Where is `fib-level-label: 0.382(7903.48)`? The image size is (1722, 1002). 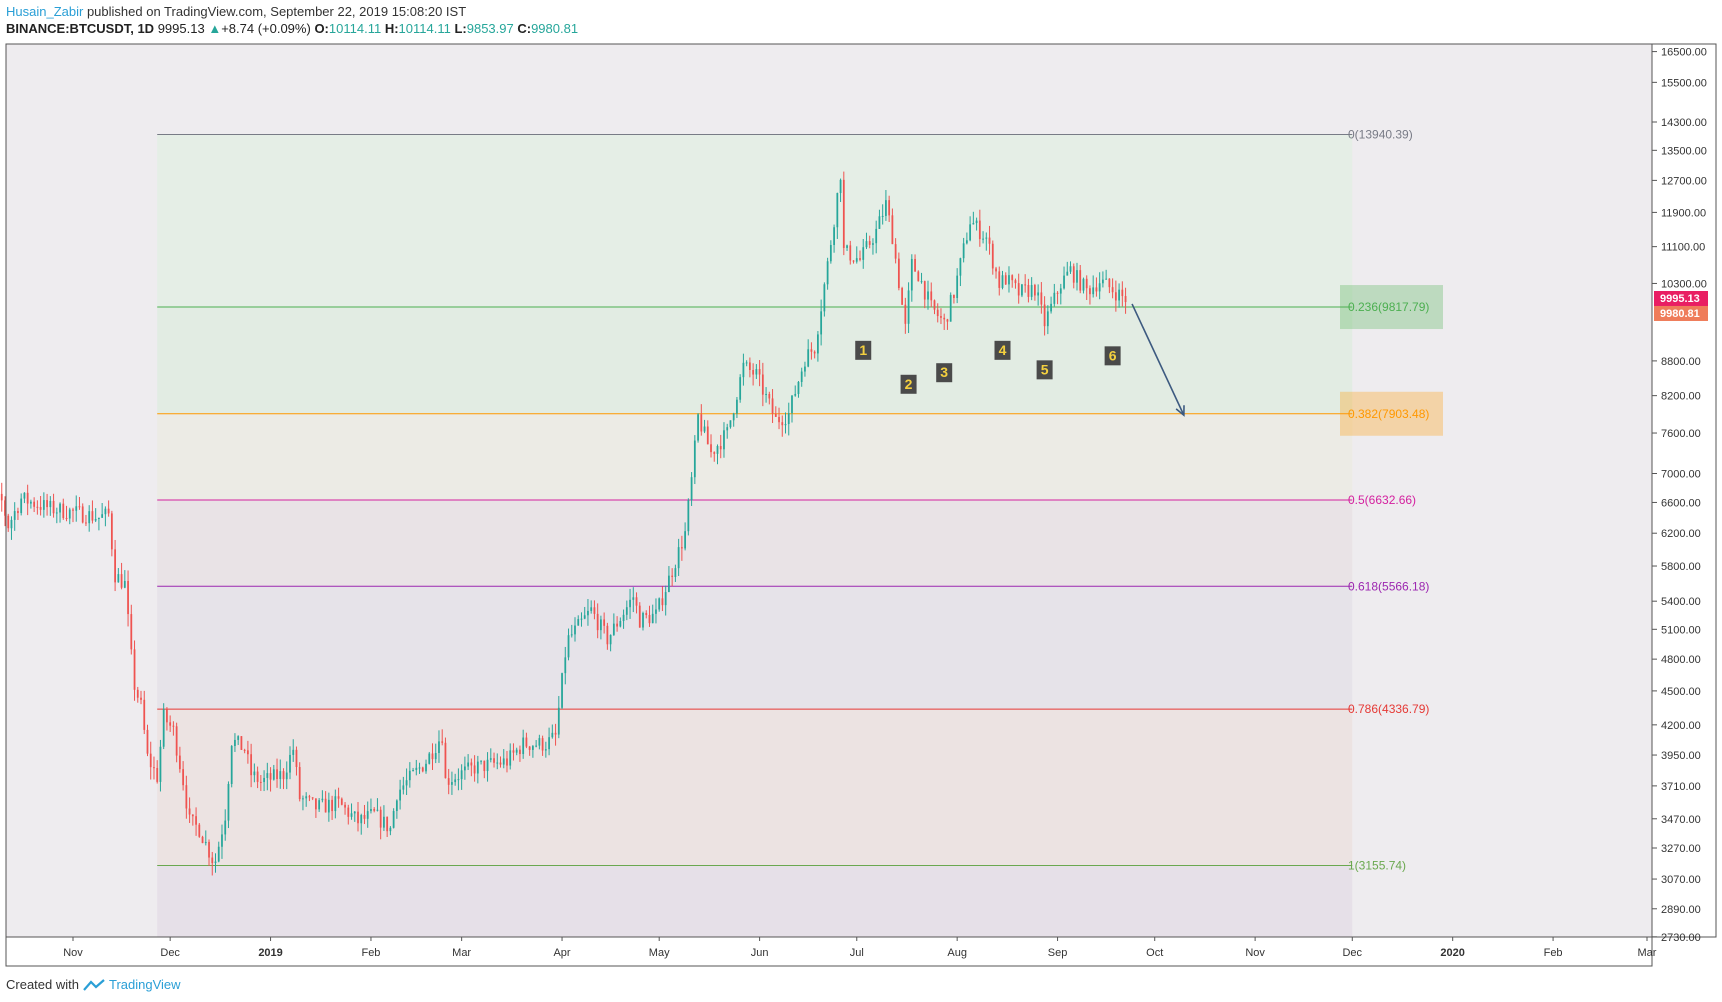
fib-level-label: 0.382(7903.48) is located at coordinates (1388, 414).